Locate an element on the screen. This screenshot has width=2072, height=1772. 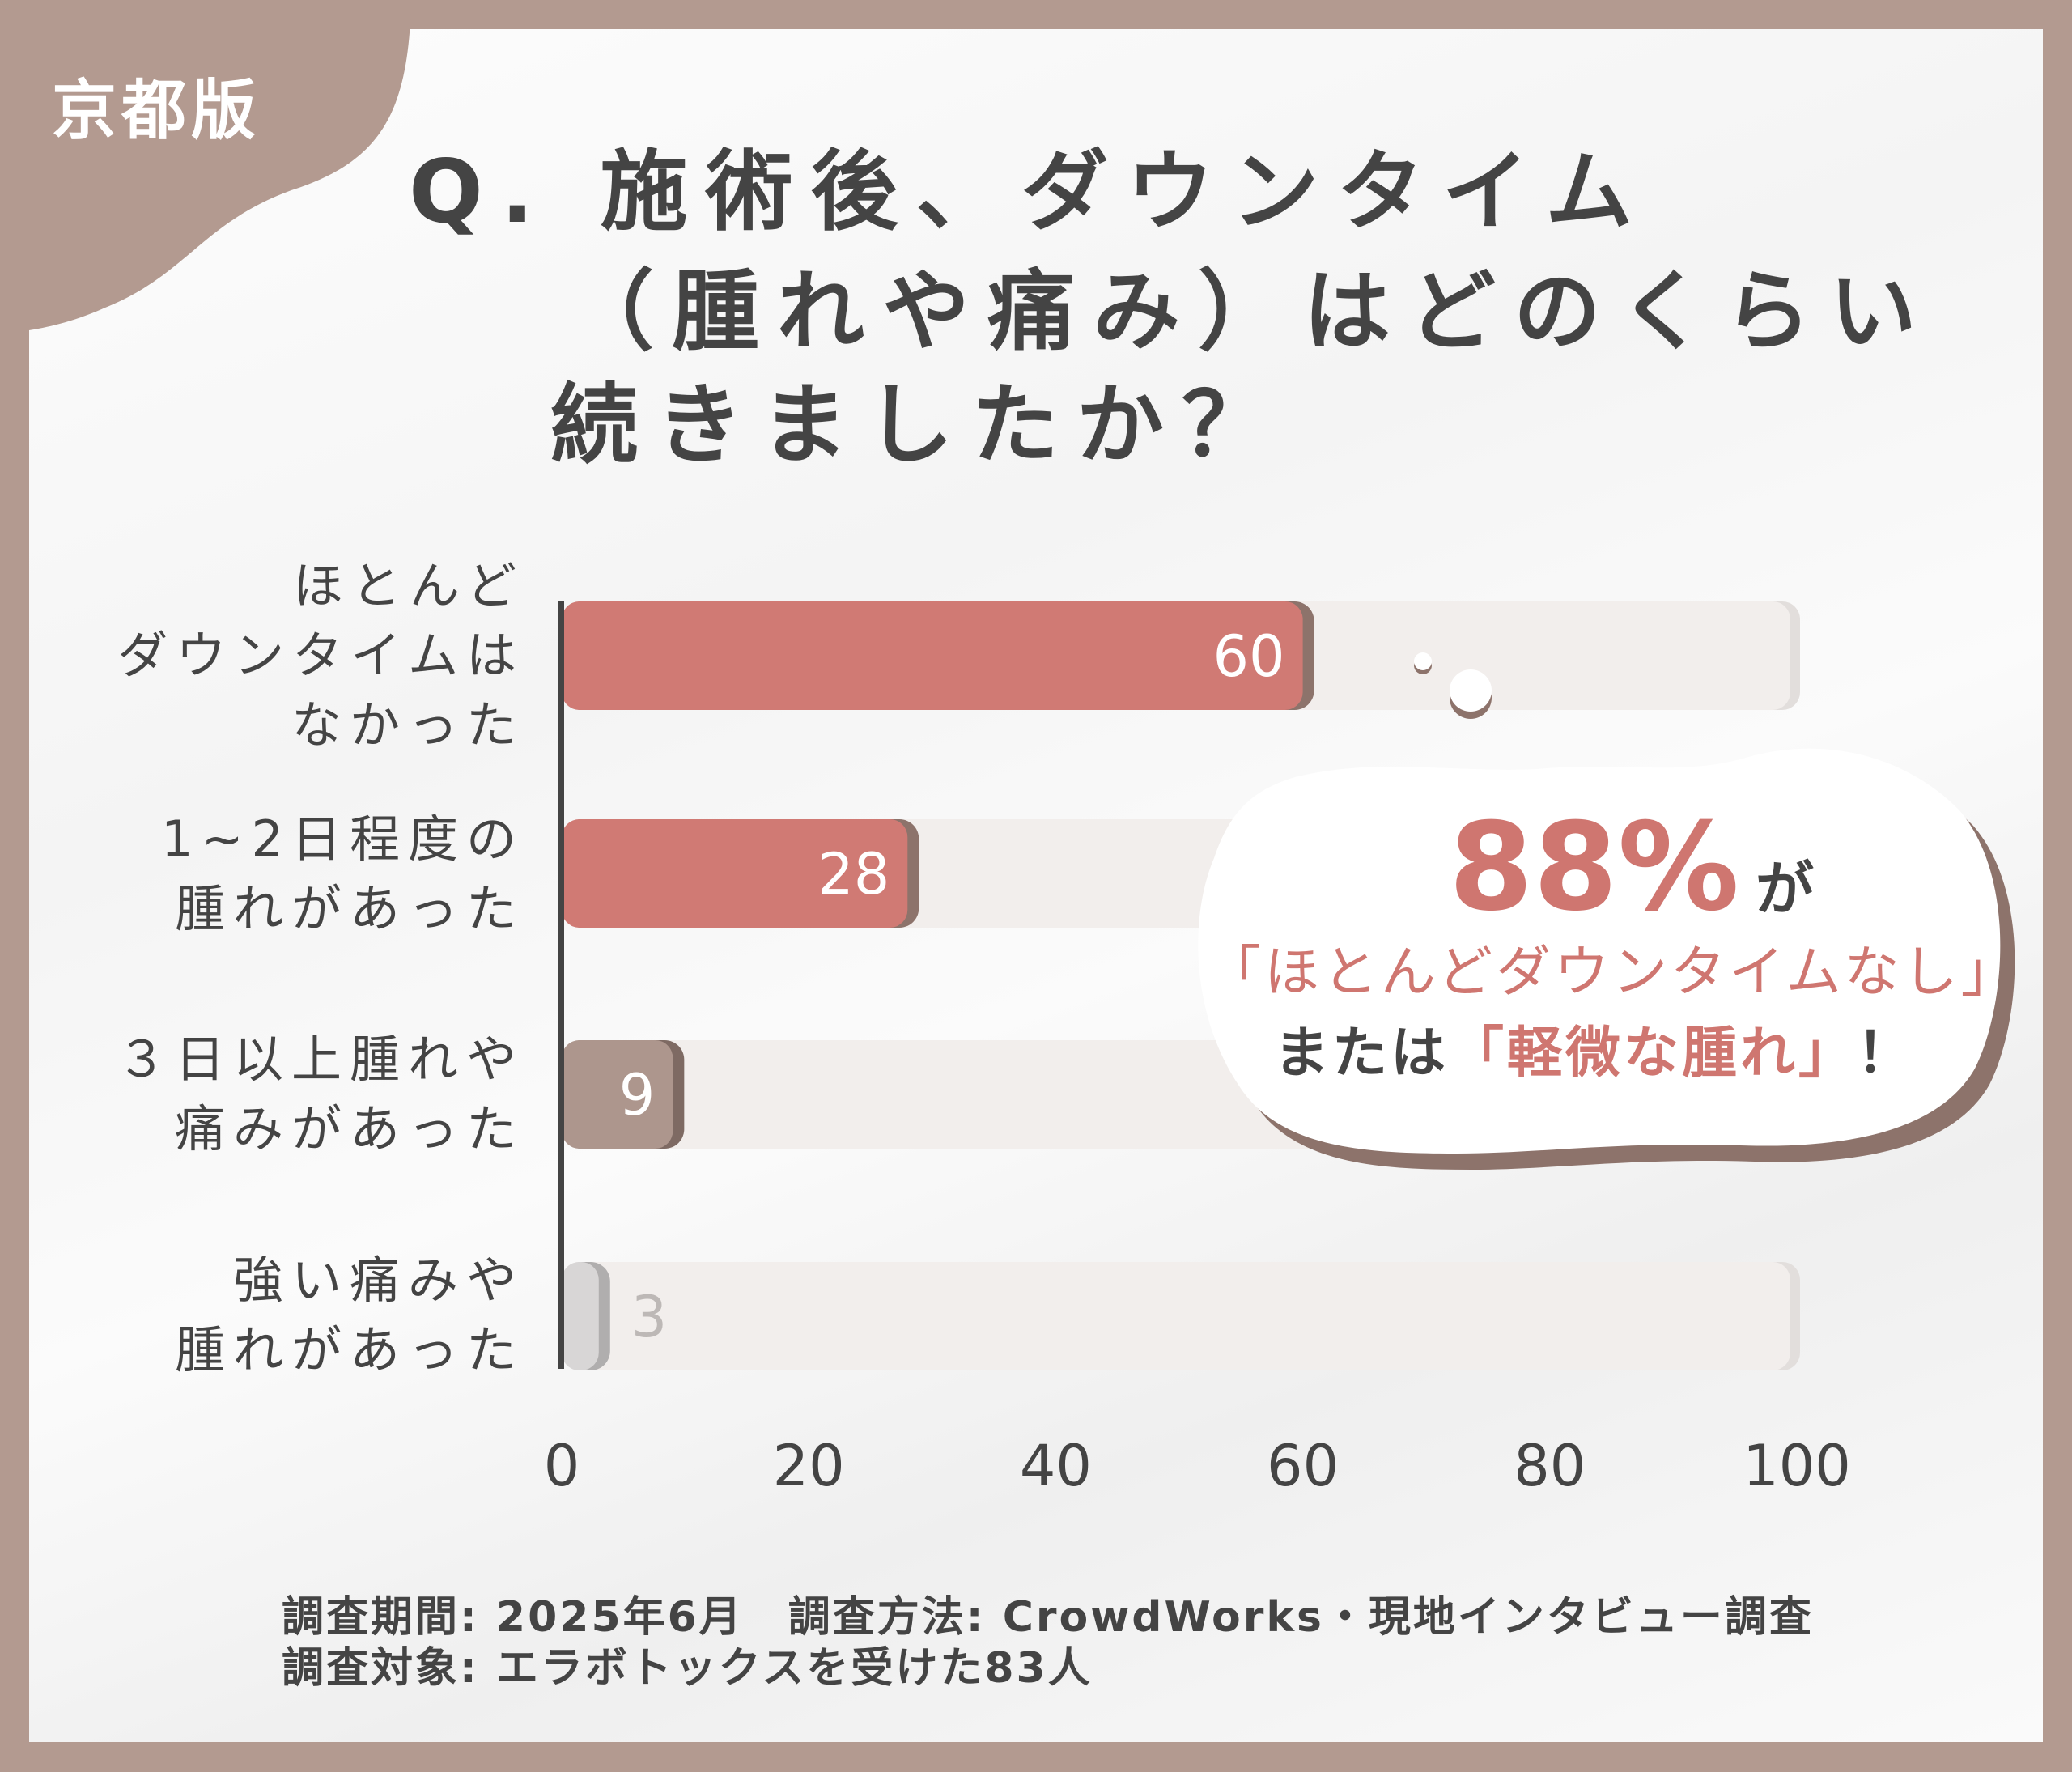
callout-particle: が is located at coordinates (1785, 889).